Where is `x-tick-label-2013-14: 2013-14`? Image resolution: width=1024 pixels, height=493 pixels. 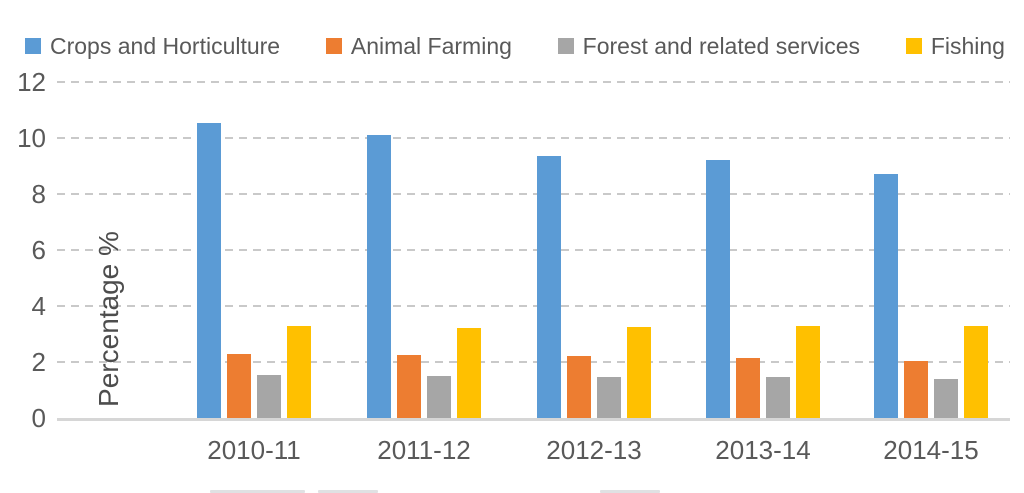 x-tick-label-2013-14: 2013-14 is located at coordinates (763, 450).